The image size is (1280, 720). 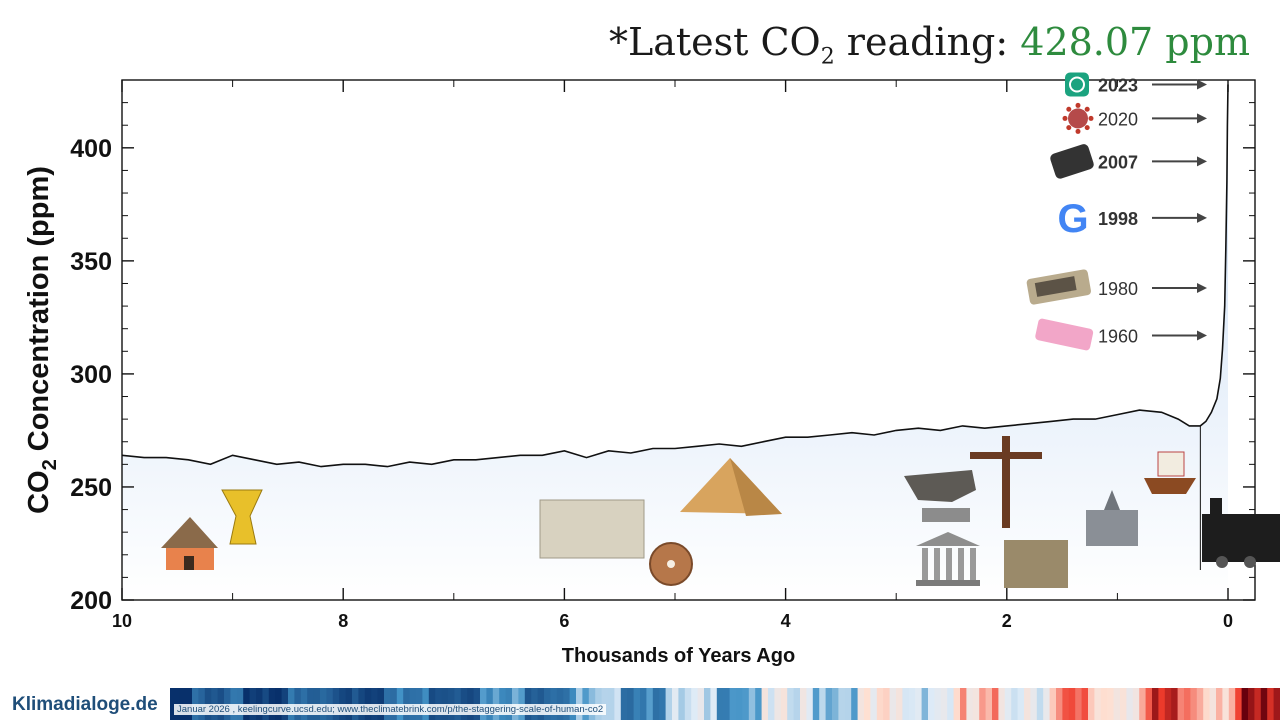 What do you see at coordinates (91, 601) in the screenshot?
I see `y-tick-label: 200` at bounding box center [91, 601].